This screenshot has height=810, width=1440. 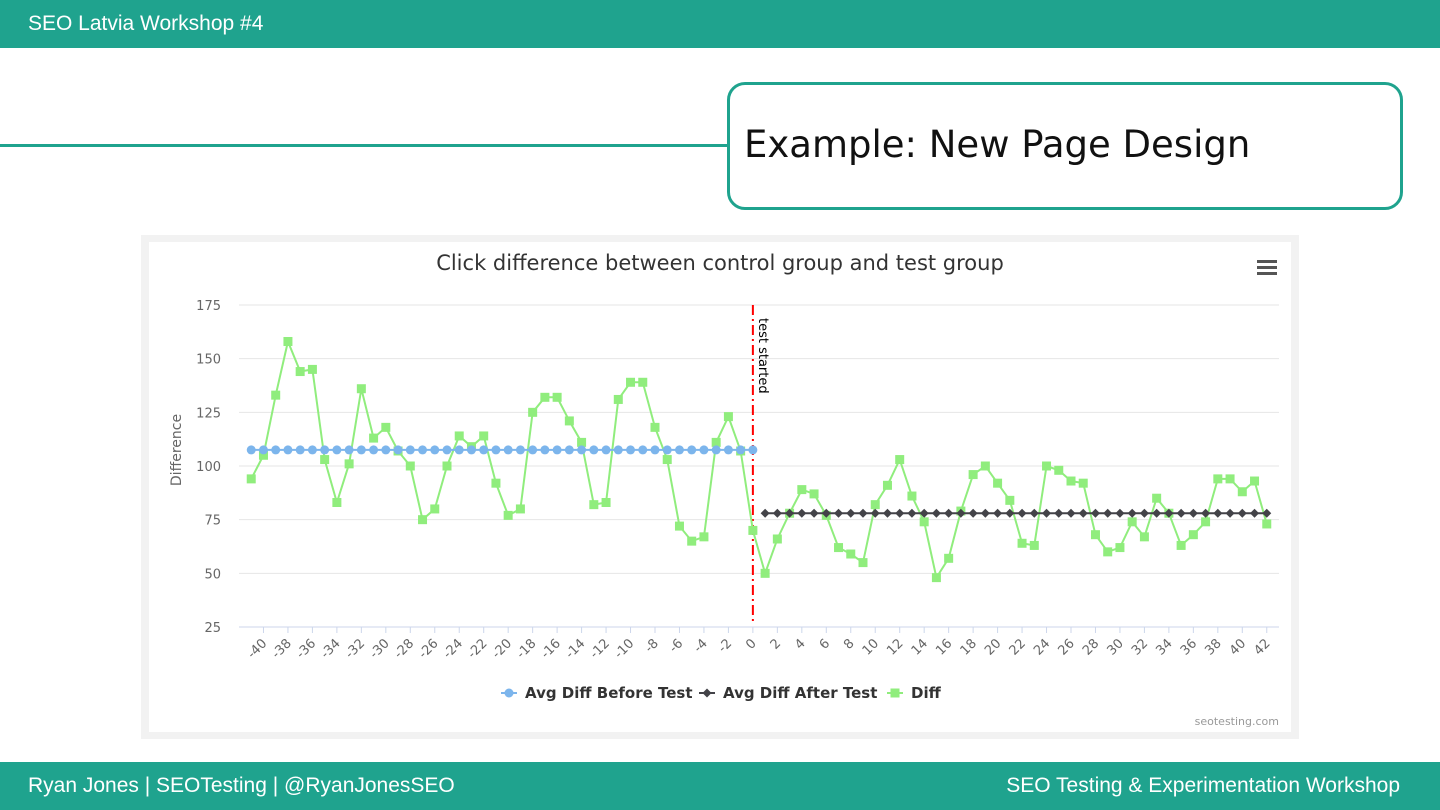 I want to click on x-tick-label: 22, so click(x=1018, y=647).